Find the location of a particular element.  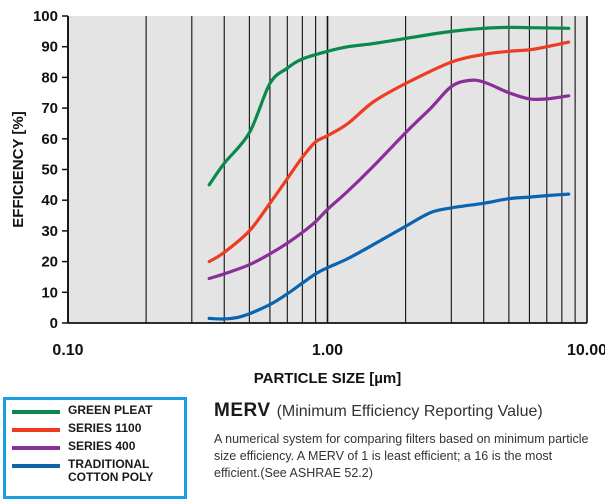

legend-label-series-400: SERIES 400 is located at coordinates (102, 446).